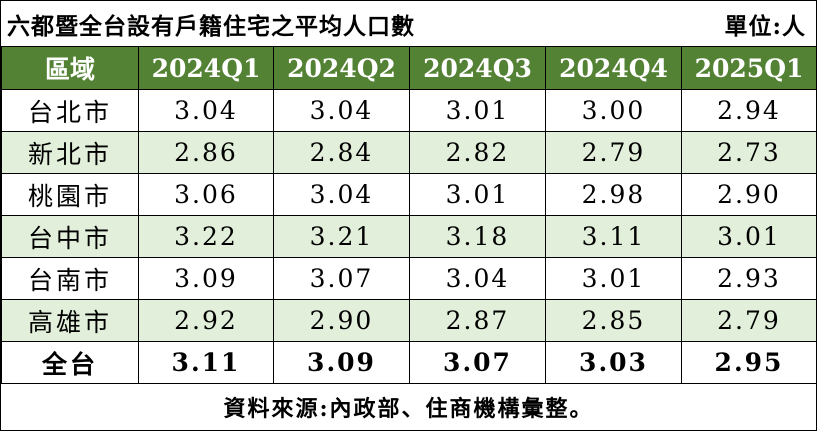 The width and height of the screenshot is (817, 431). Describe the element at coordinates (613, 320) in the screenshot. I see `value-cell: 2.85` at that location.